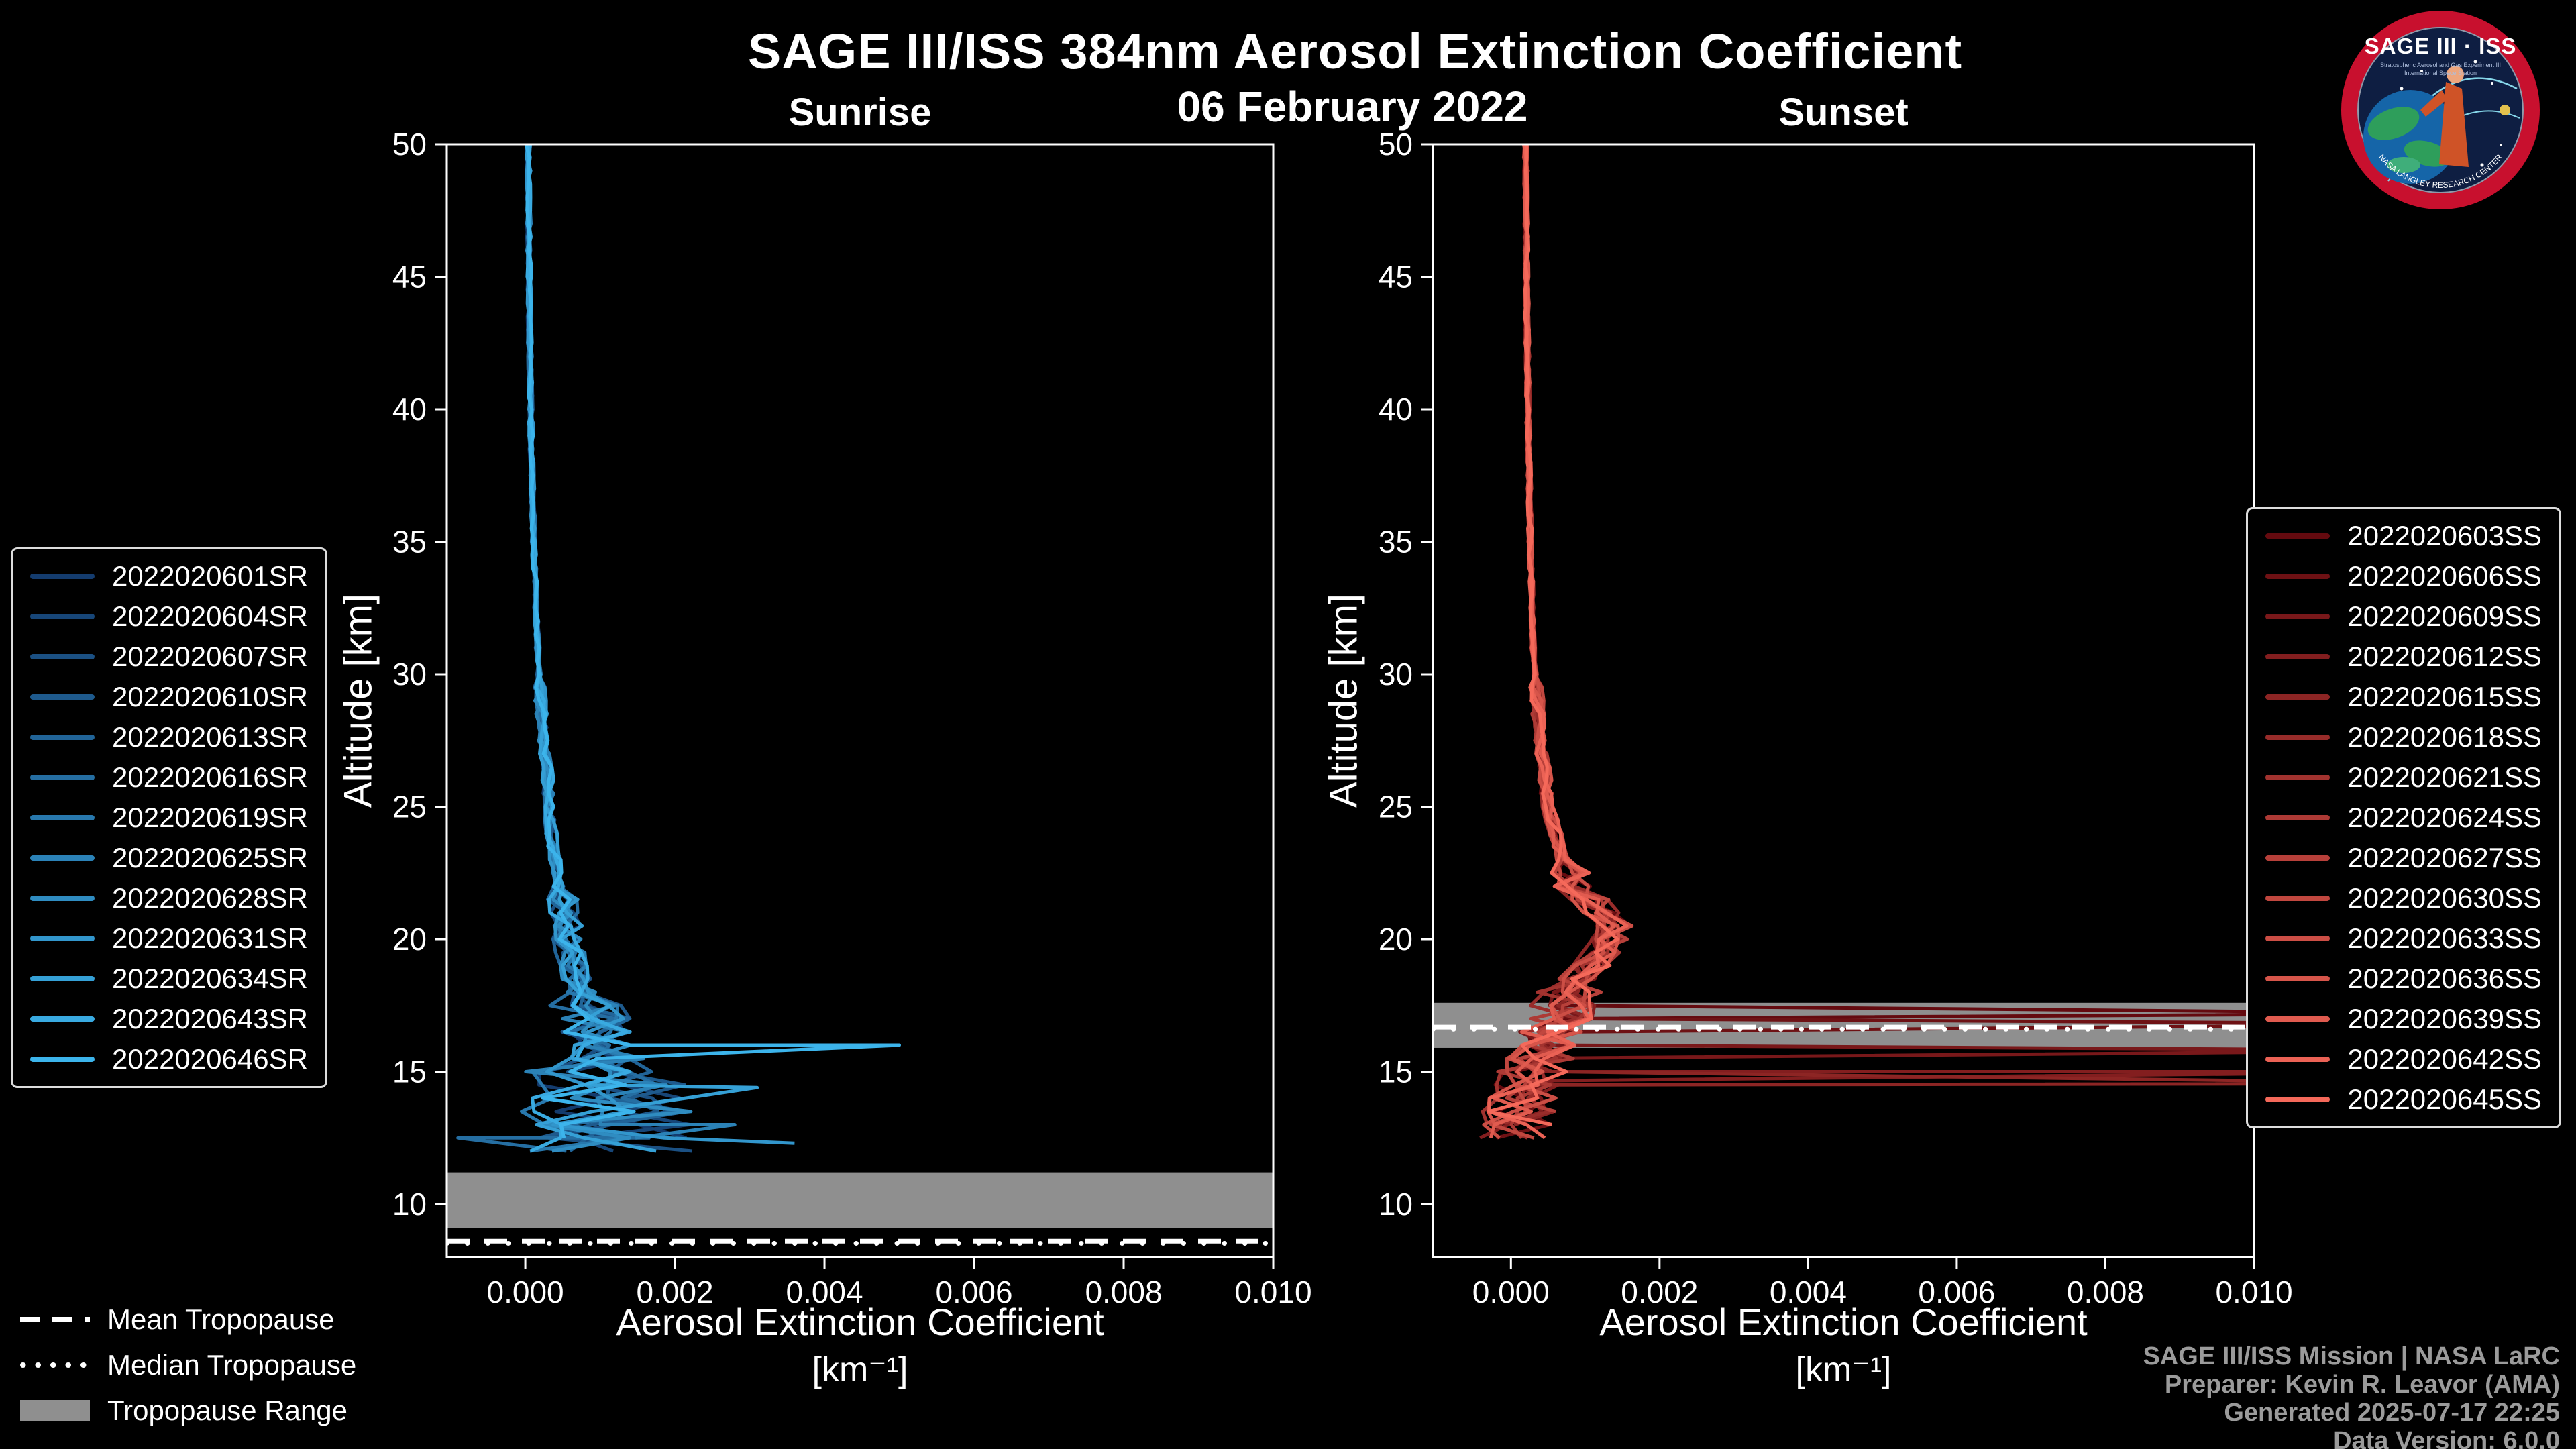  Describe the element at coordinates (2446, 1438) in the screenshot. I see `credit-data-version: Data Version: 6.0.0` at that location.